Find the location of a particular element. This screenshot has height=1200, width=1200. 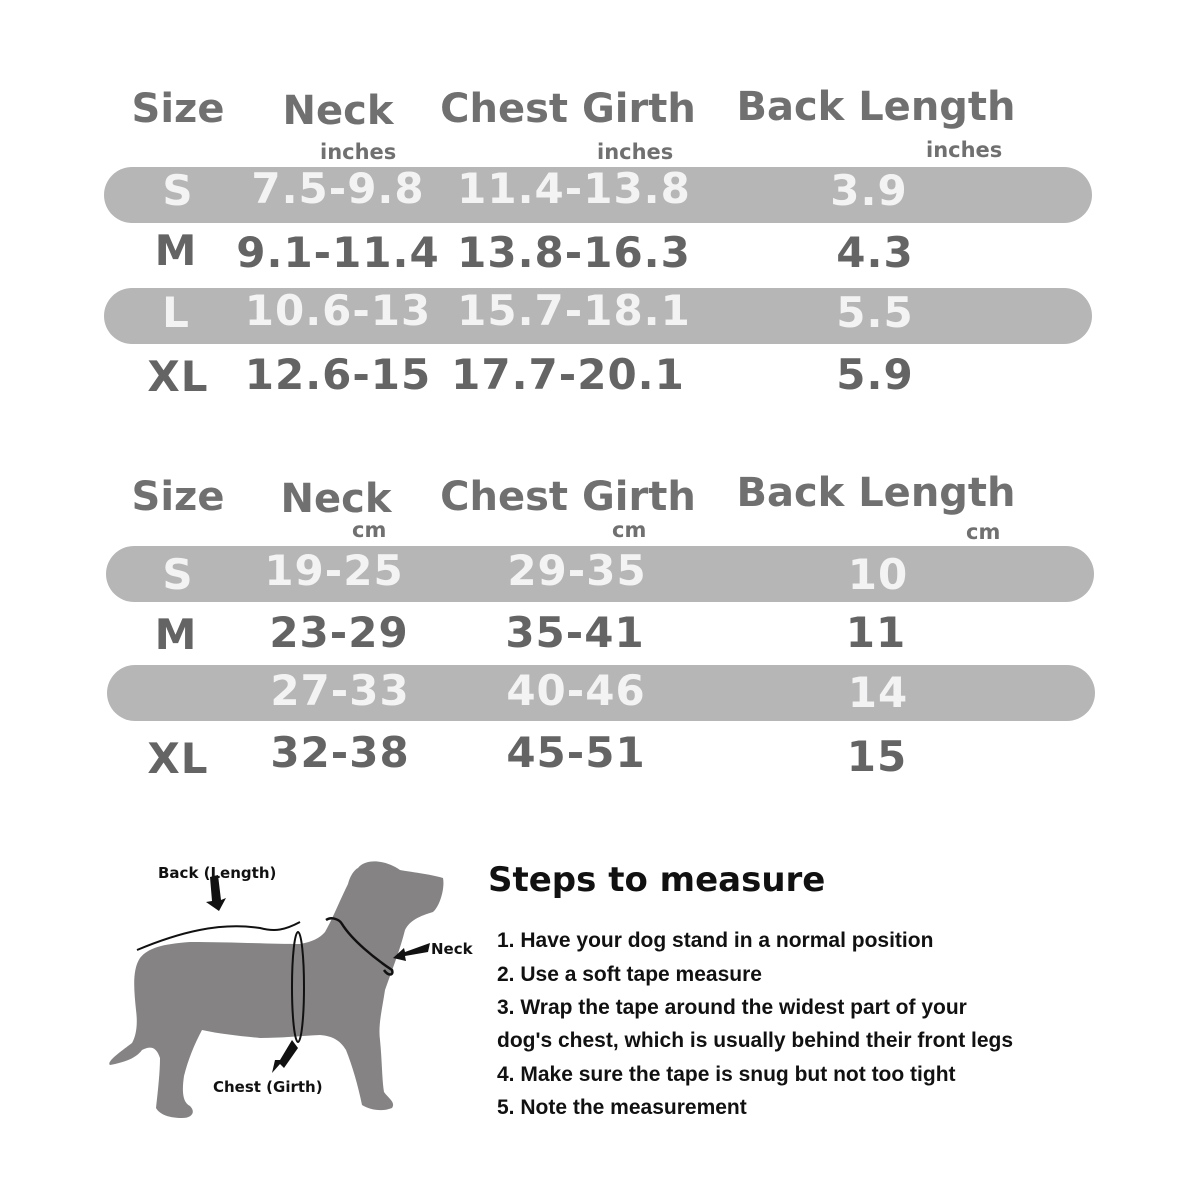

chest-girth-label: Chest (Girth) is located at coordinates (268, 1087).